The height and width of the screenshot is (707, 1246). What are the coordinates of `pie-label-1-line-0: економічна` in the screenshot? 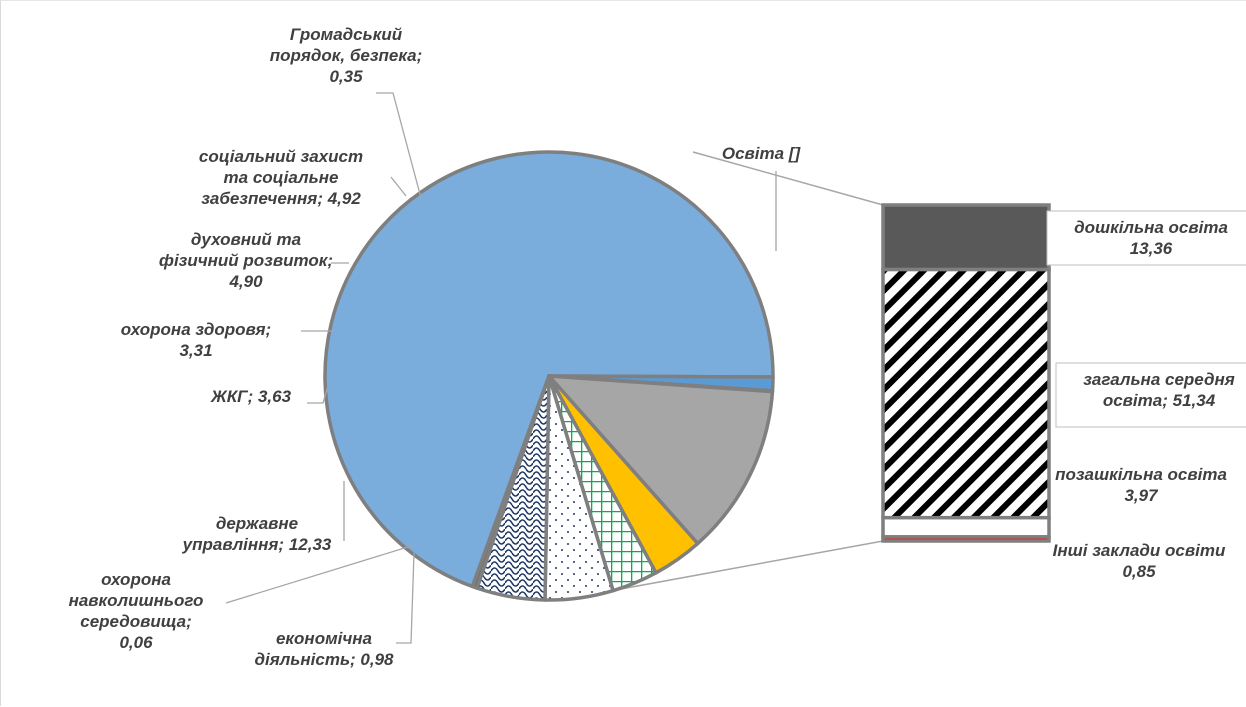 It's located at (324, 638).